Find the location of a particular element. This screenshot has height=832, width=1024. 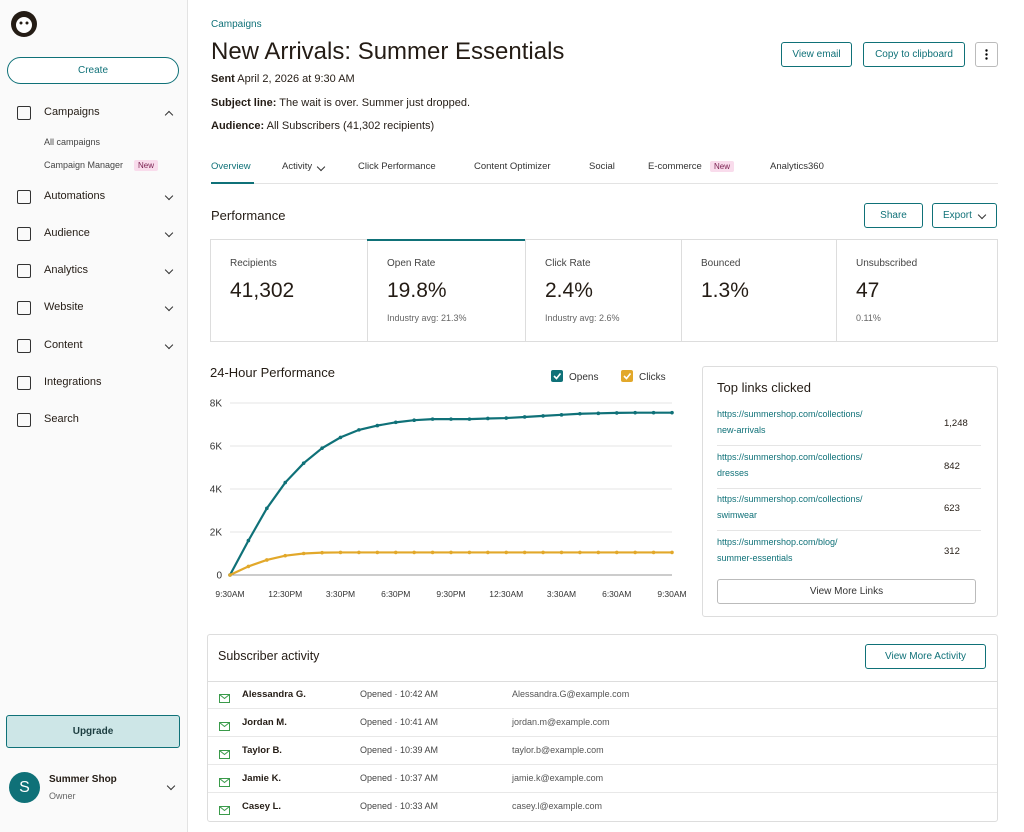

tab: Social is located at coordinates (602, 166).